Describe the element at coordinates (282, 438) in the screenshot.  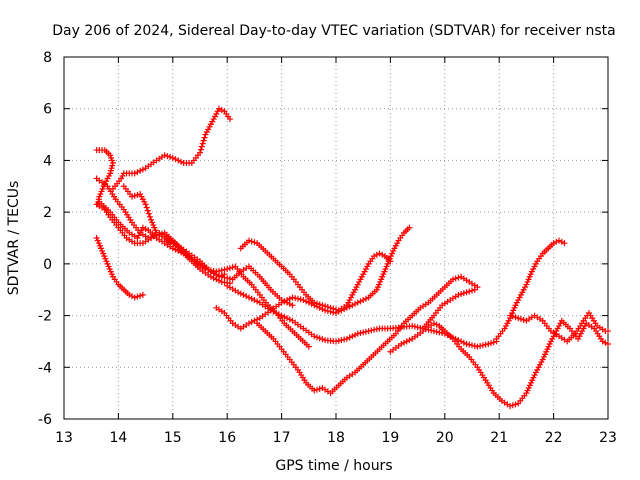
I see `x-tick-label: 17` at that location.